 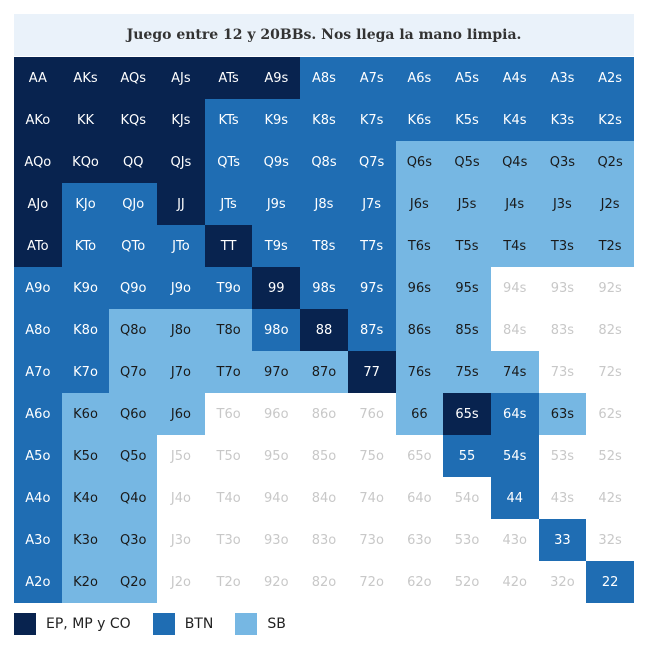 I want to click on hand-cell: AJo, so click(x=38, y=204).